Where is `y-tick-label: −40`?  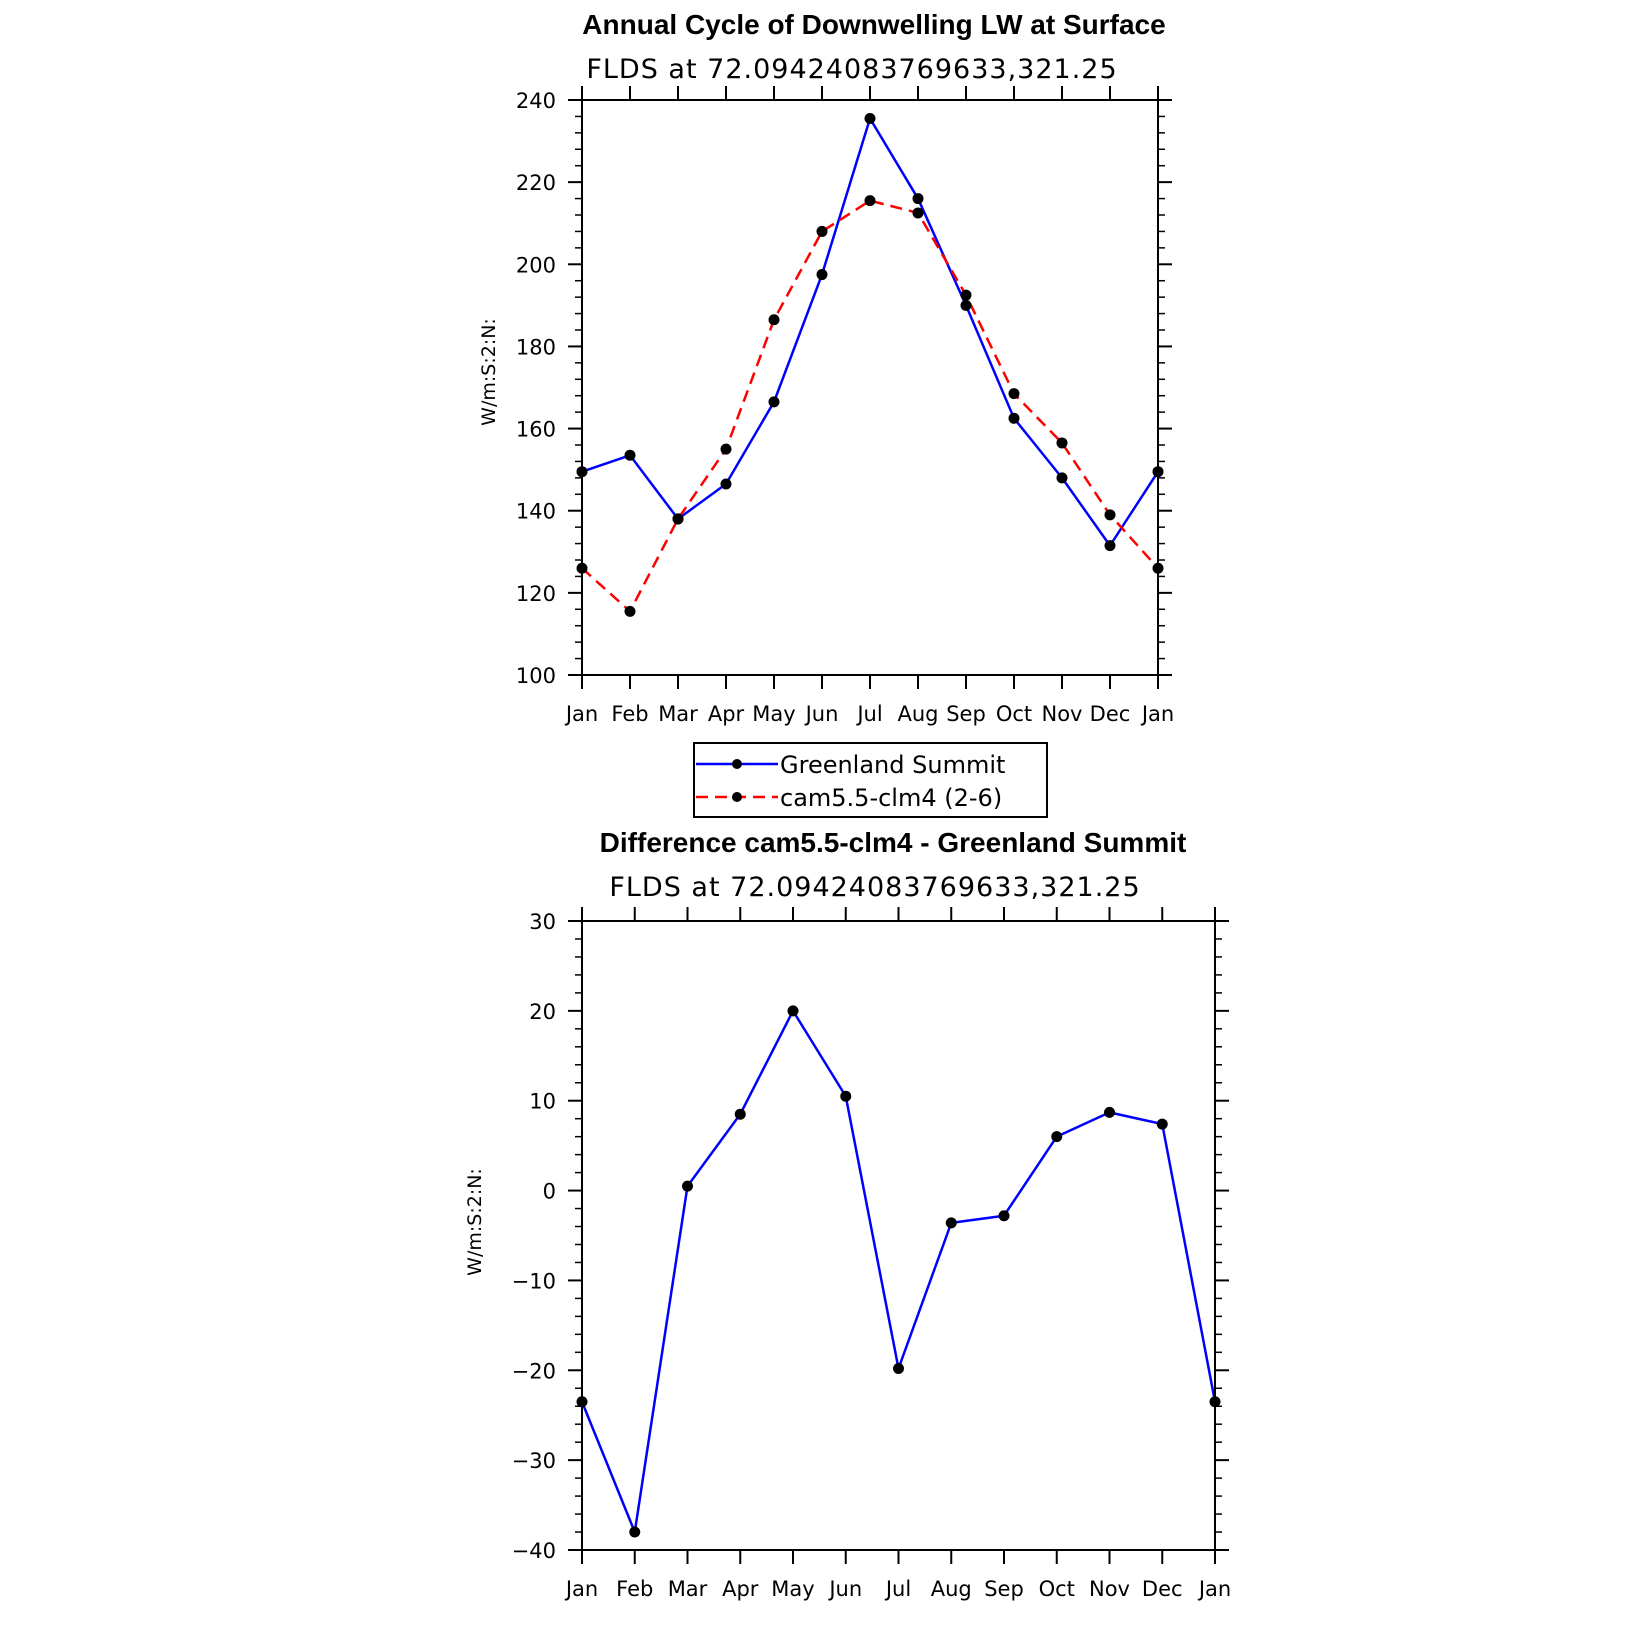
y-tick-label: −40 is located at coordinates (534, 1551).